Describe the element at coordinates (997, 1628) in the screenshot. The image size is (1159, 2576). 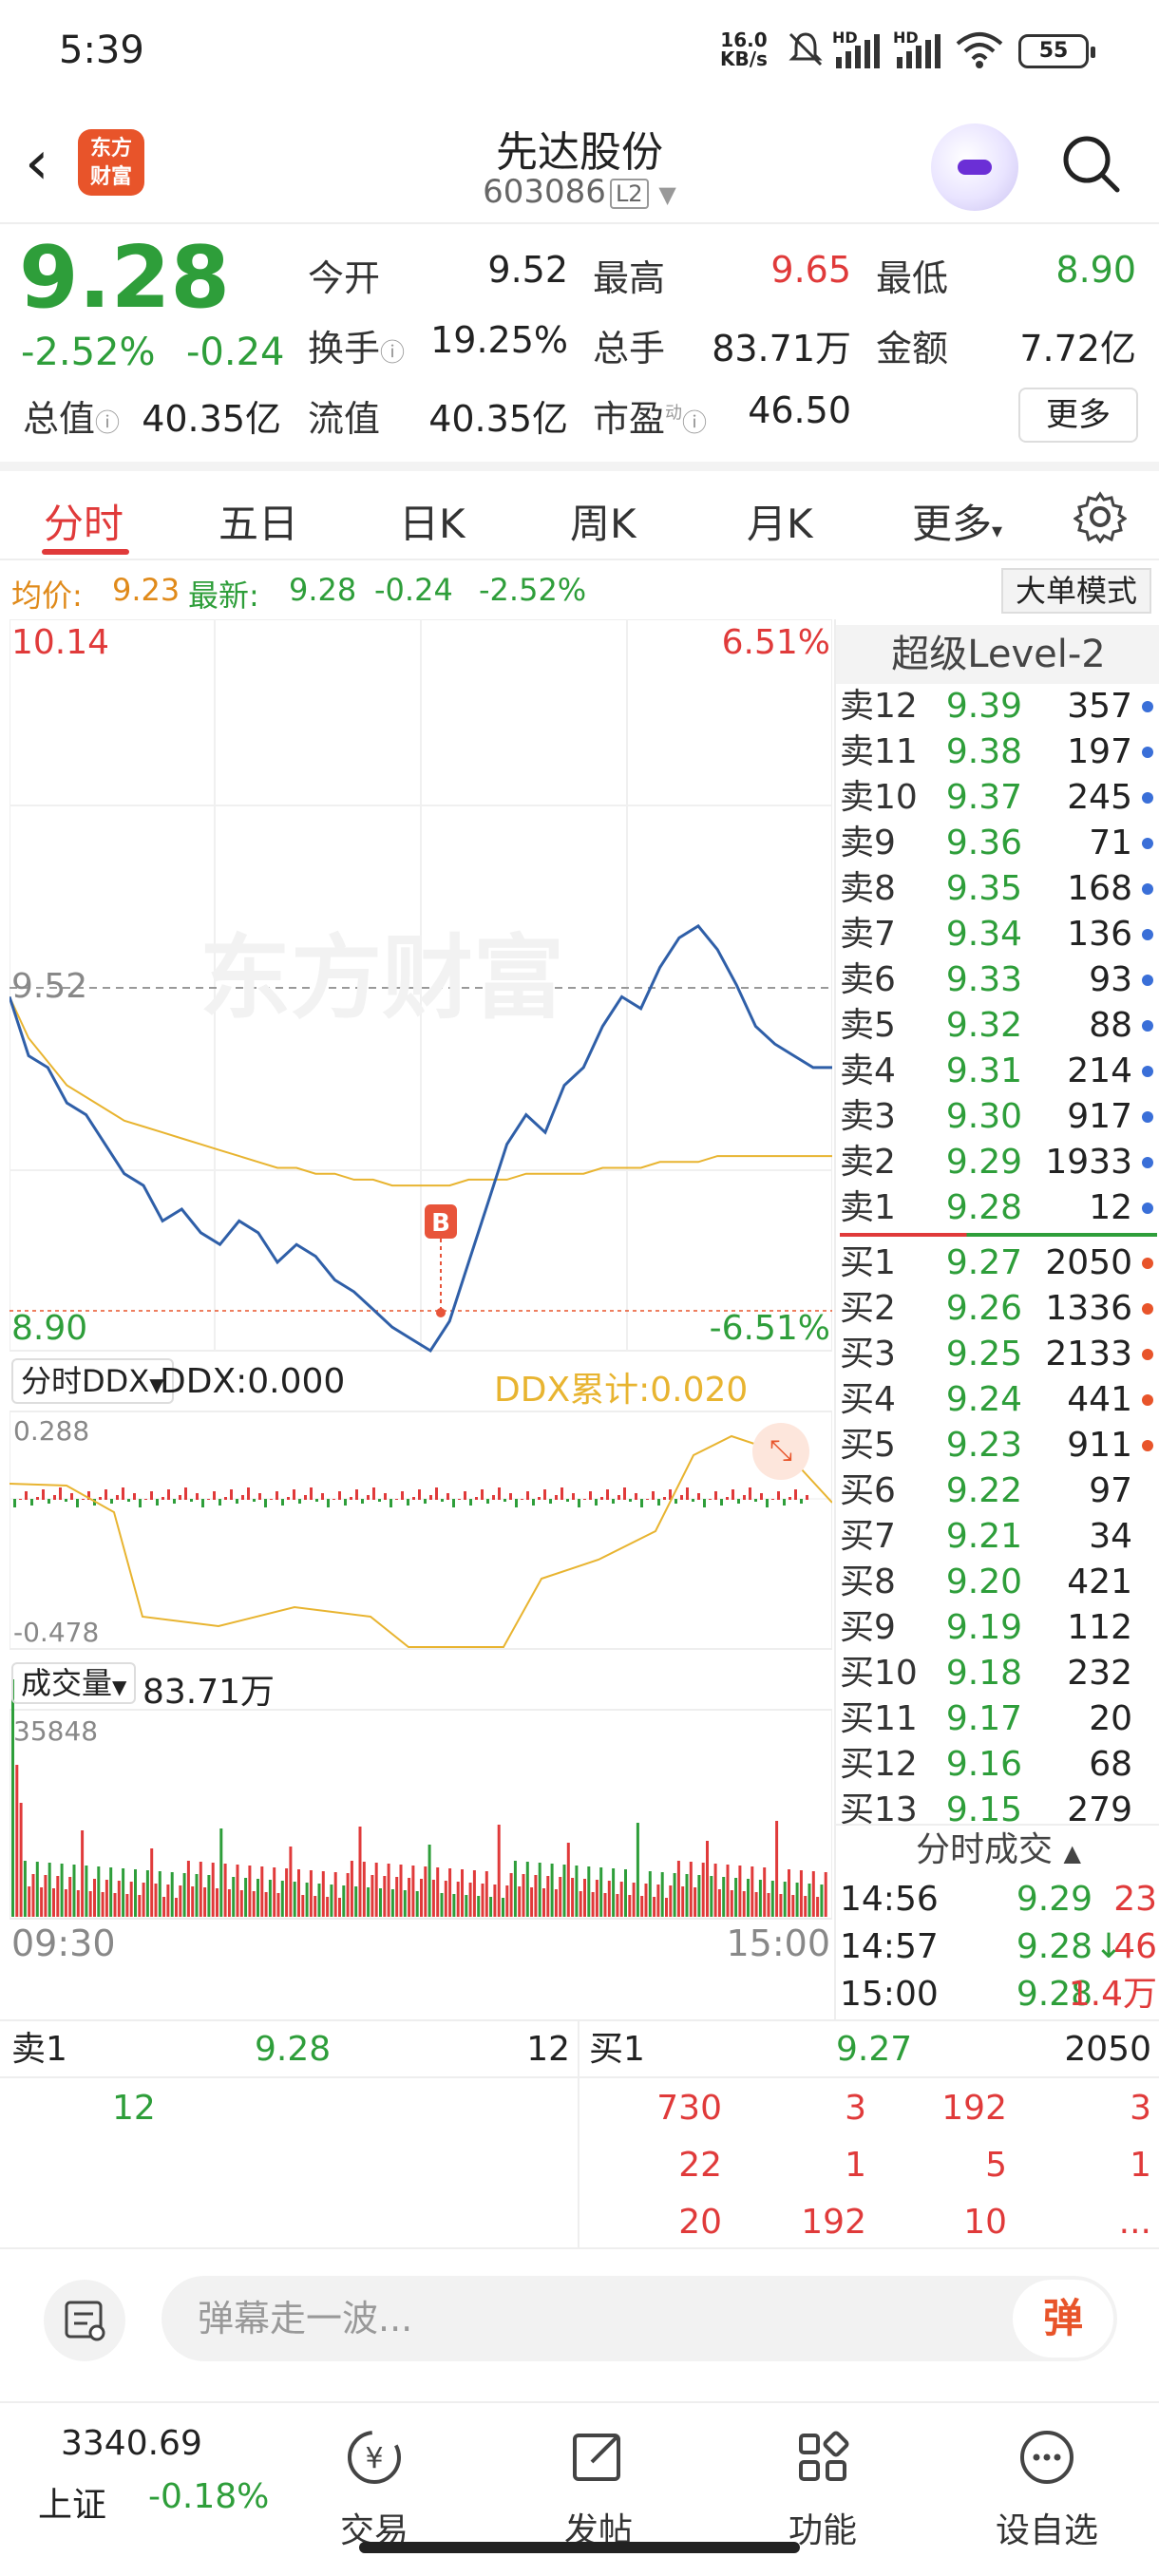
I see `buy-order-row: 买9 9.19 112` at that location.